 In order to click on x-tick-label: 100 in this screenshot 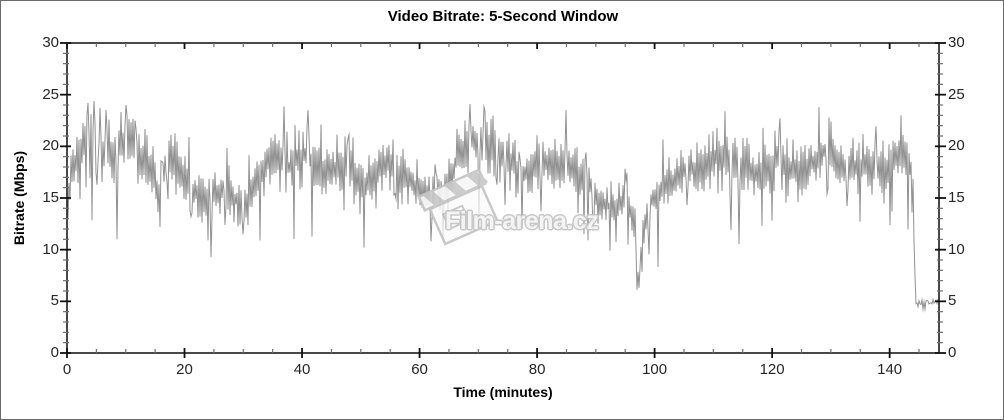, I will do `click(655, 369)`.